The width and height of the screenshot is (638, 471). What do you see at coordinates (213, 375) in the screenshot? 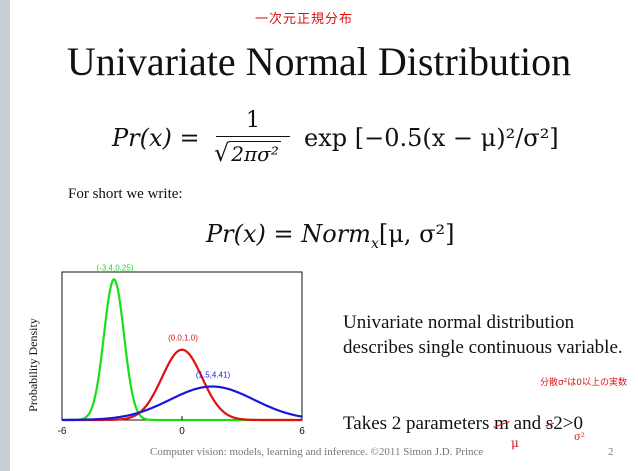
I see `series-label-2: (1.5,4.41)` at bounding box center [213, 375].